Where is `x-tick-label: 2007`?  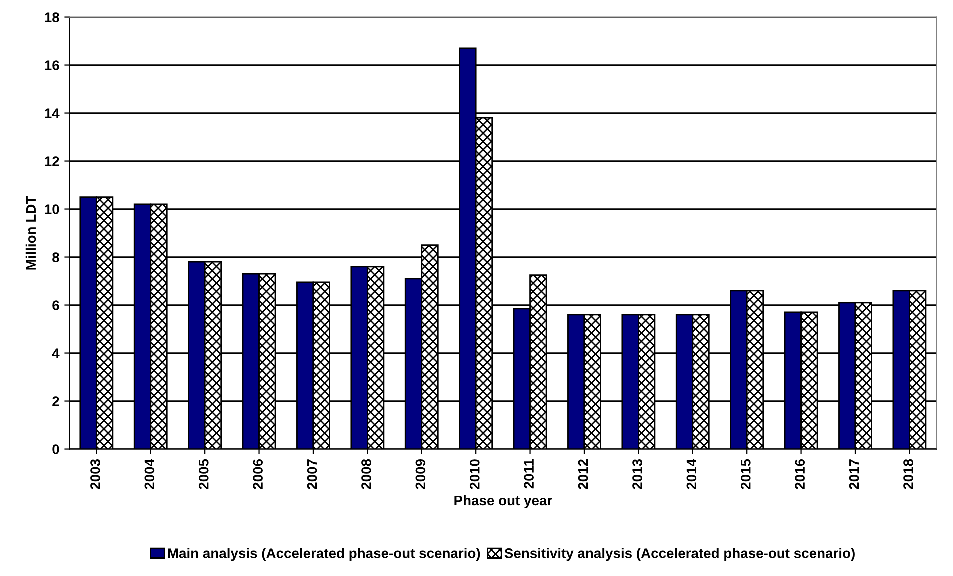
x-tick-label: 2007 is located at coordinates (312, 475).